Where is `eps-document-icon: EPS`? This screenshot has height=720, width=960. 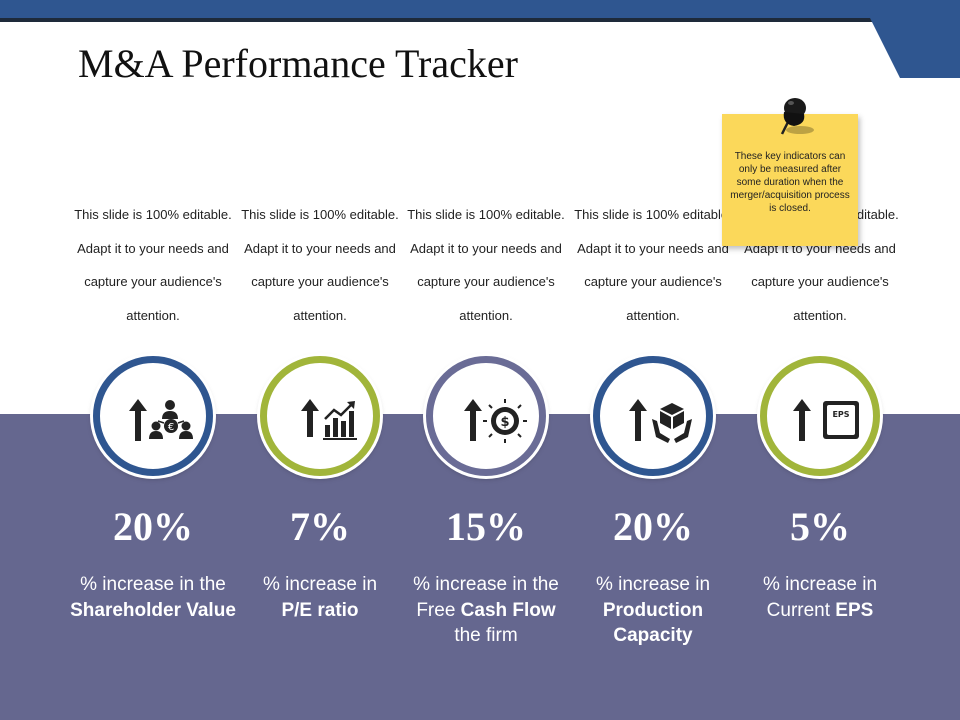 eps-document-icon: EPS is located at coordinates (826, 420).